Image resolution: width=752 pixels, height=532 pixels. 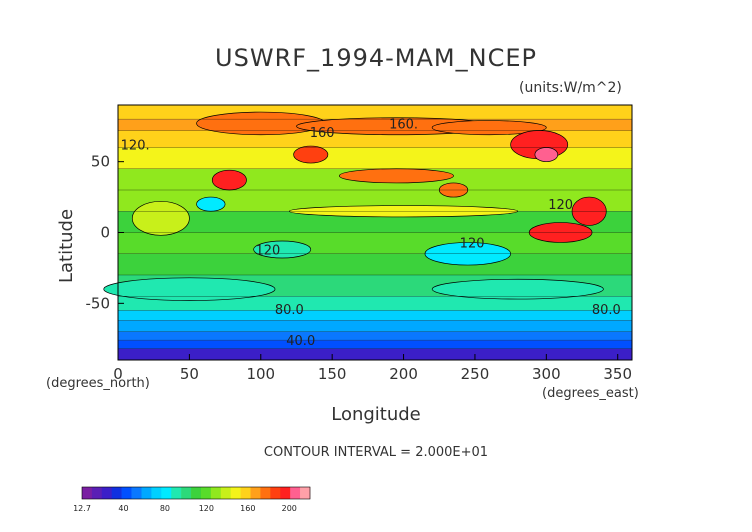 What do you see at coordinates (322, 133) in the screenshot?
I see `contour-label: 160` at bounding box center [322, 133].